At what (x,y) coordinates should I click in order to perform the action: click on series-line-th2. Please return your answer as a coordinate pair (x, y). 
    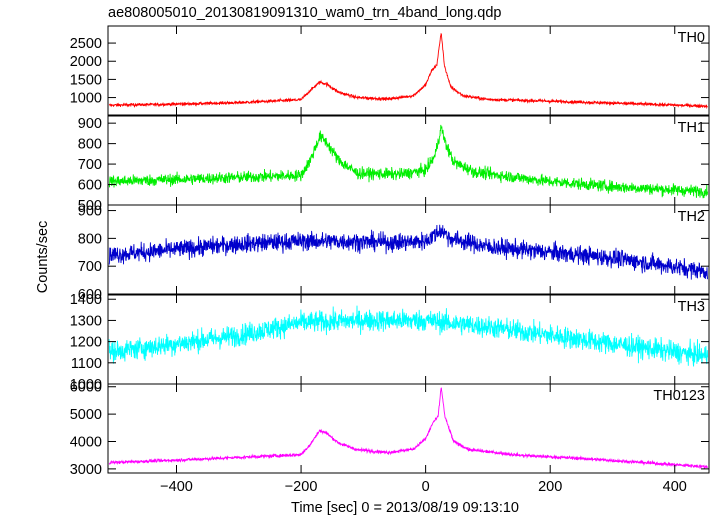
    Looking at the image, I should click on (408, 252).